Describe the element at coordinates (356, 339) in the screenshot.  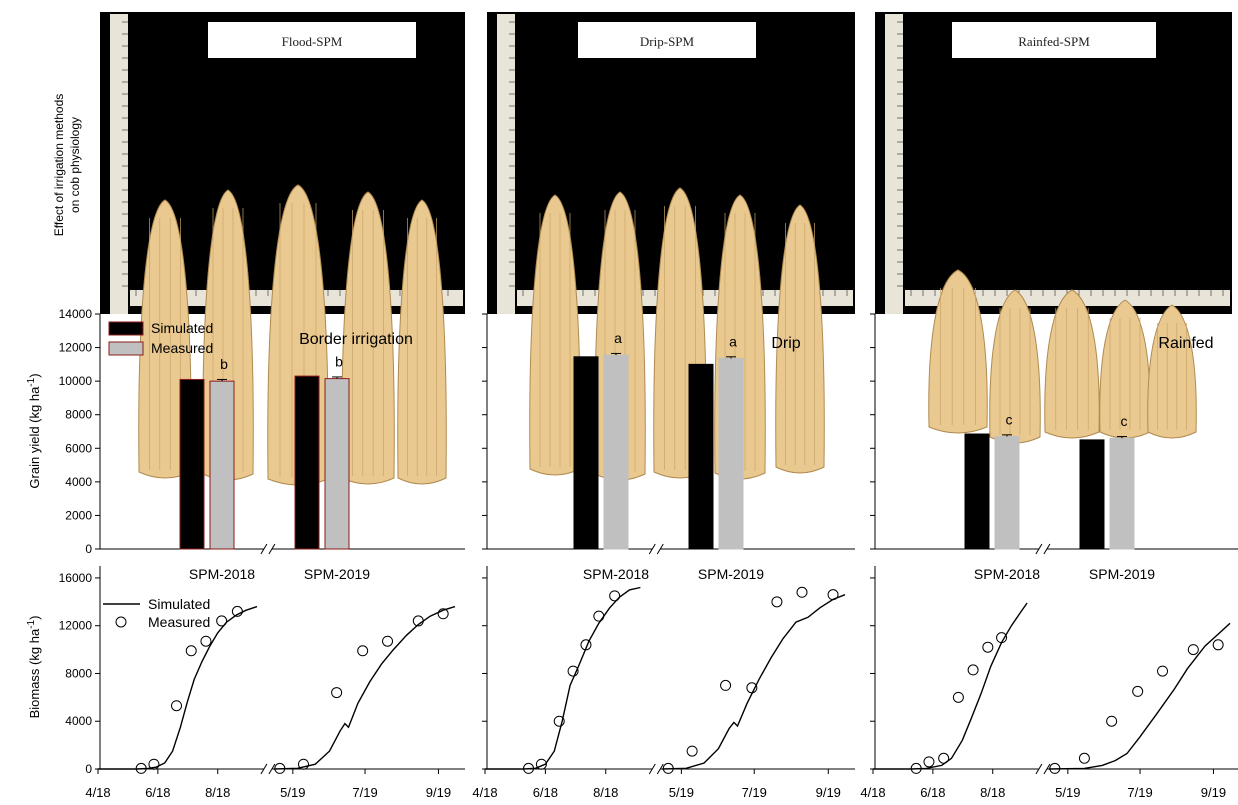
I see `panel-title: Border irrigation` at that location.